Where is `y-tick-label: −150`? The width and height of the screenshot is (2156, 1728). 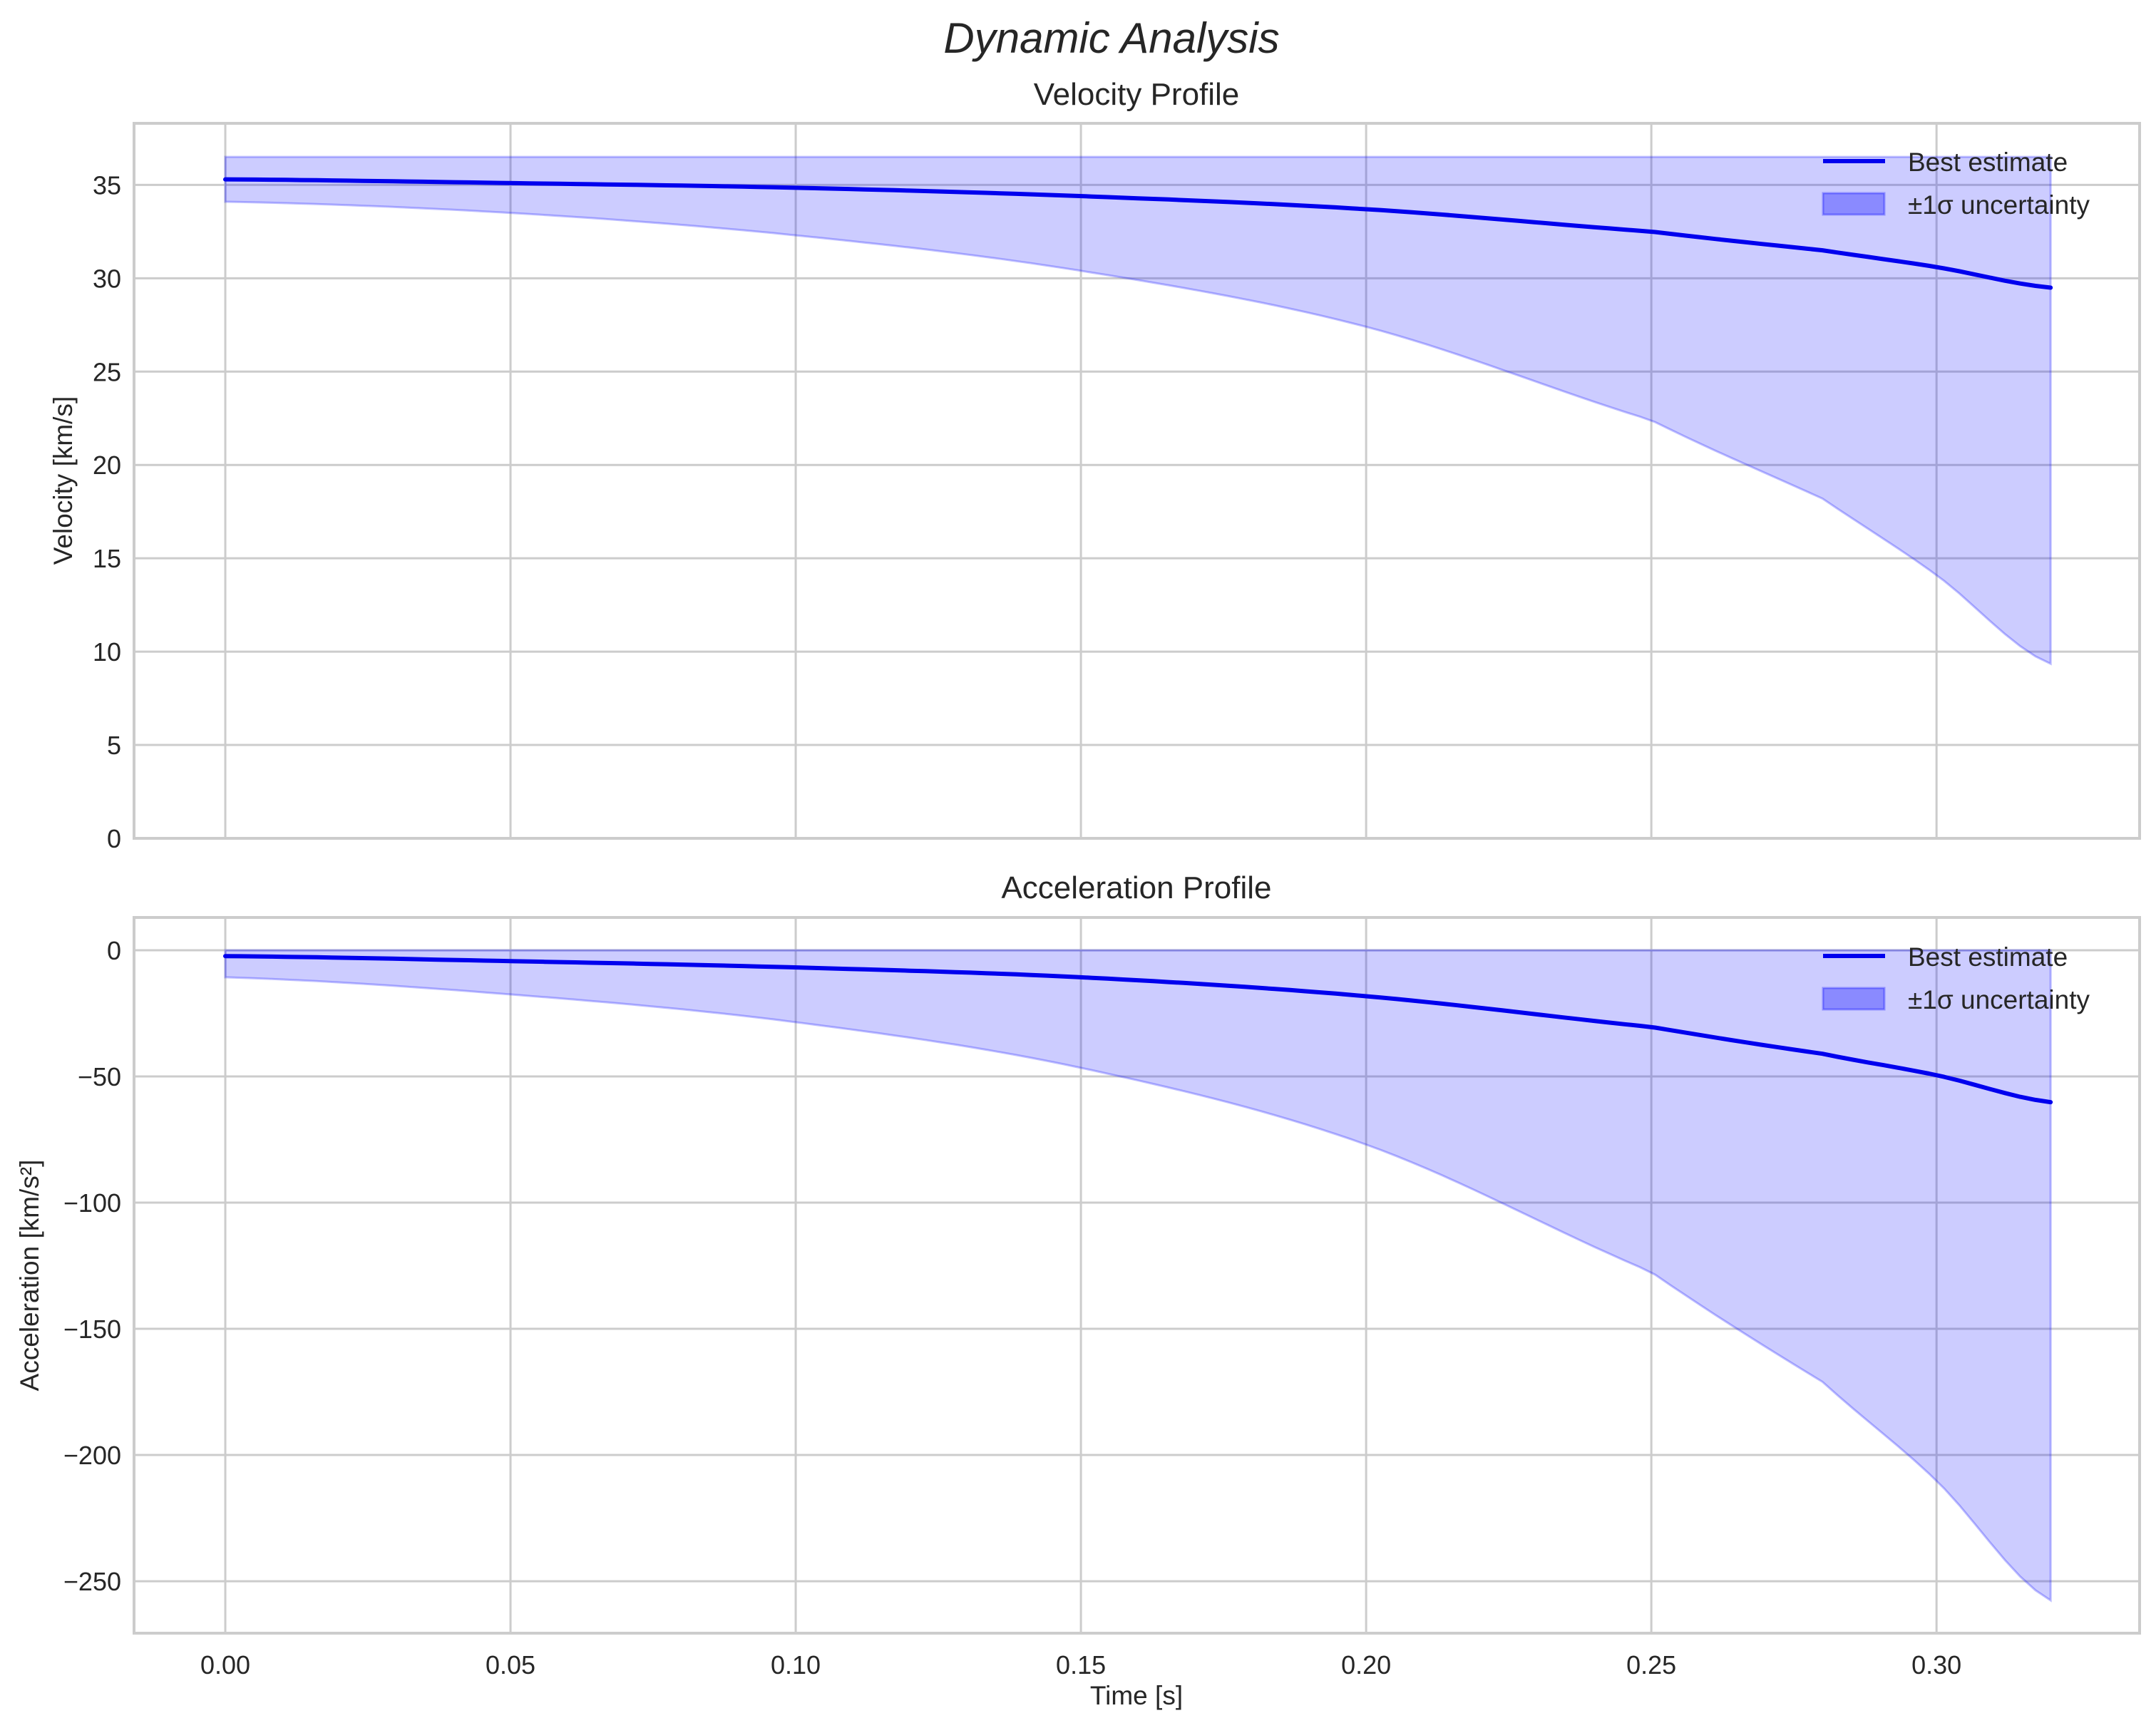 y-tick-label: −150 is located at coordinates (92, 1329).